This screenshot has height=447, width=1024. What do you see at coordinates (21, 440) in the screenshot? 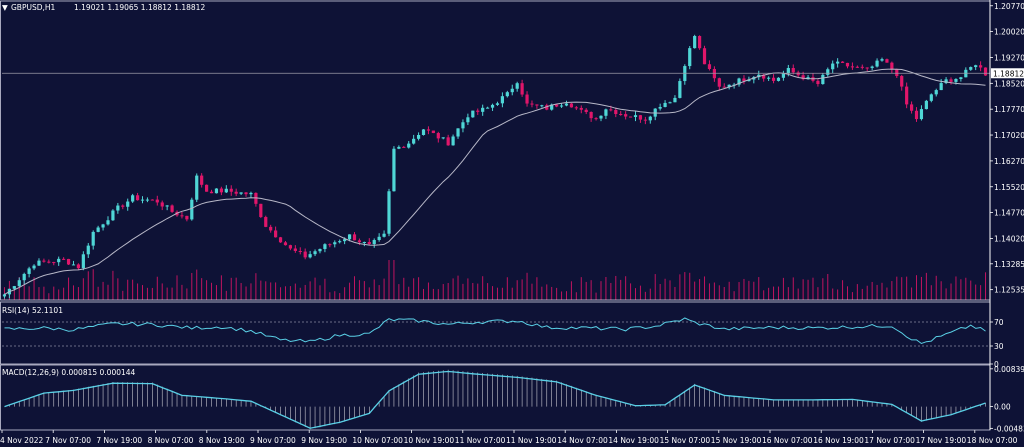
I see `time-tick-label: 4 Nov 2022` at bounding box center [21, 440].